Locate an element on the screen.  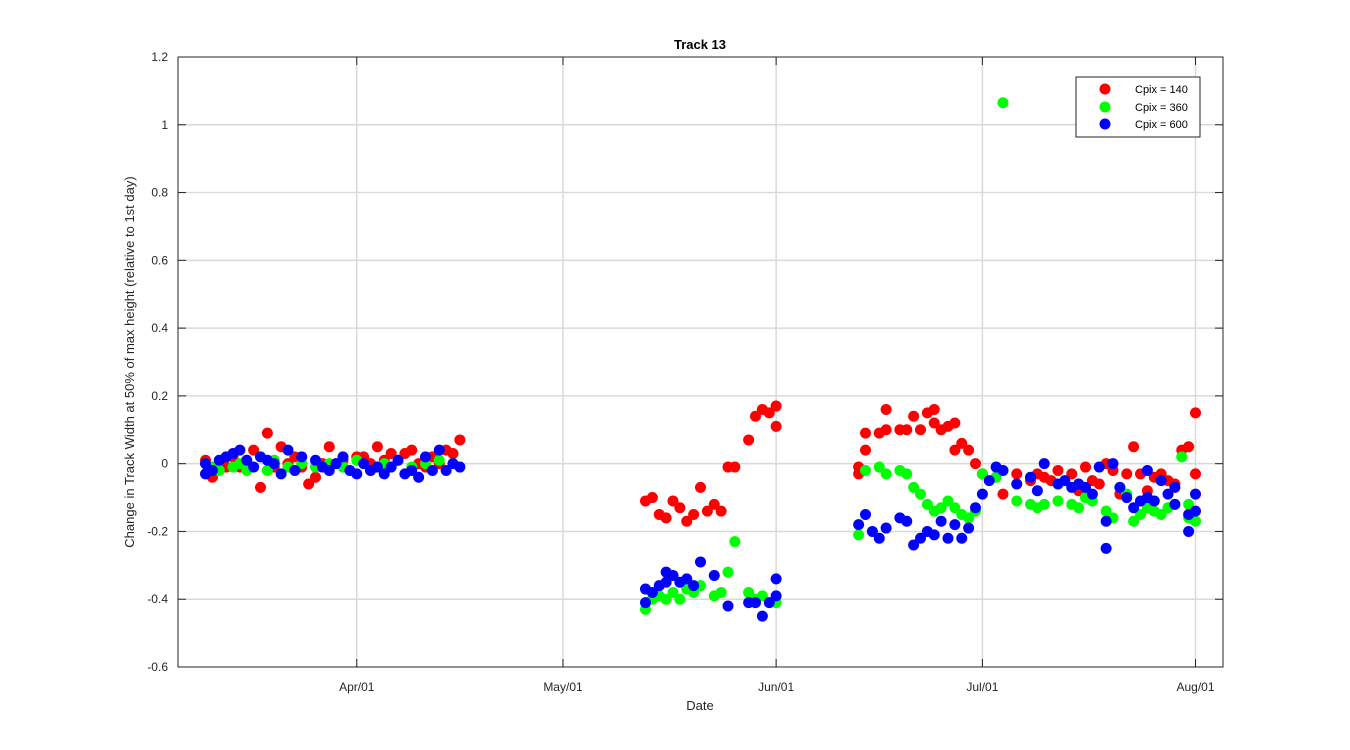
legend-label-cpix-600: Cpix = 600 is located at coordinates (1161, 125).